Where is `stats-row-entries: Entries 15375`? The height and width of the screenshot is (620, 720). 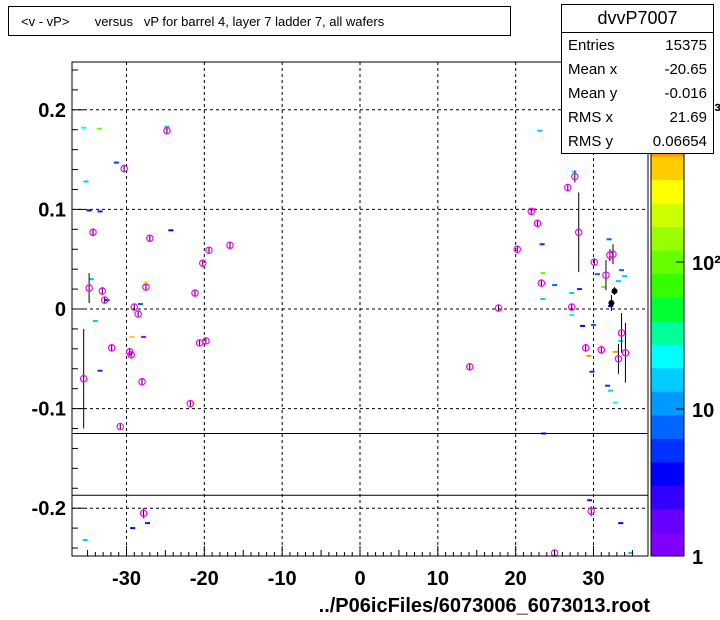 stats-row-entries: Entries 15375 is located at coordinates (637, 46).